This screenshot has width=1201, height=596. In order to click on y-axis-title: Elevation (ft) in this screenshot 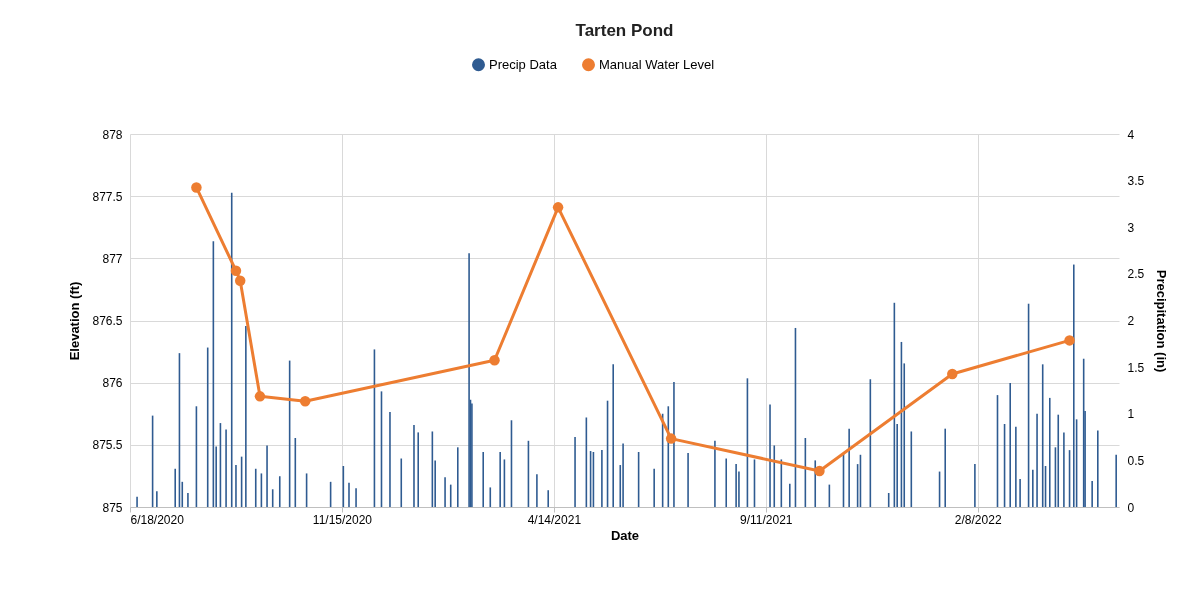, I will do `click(75, 321)`.